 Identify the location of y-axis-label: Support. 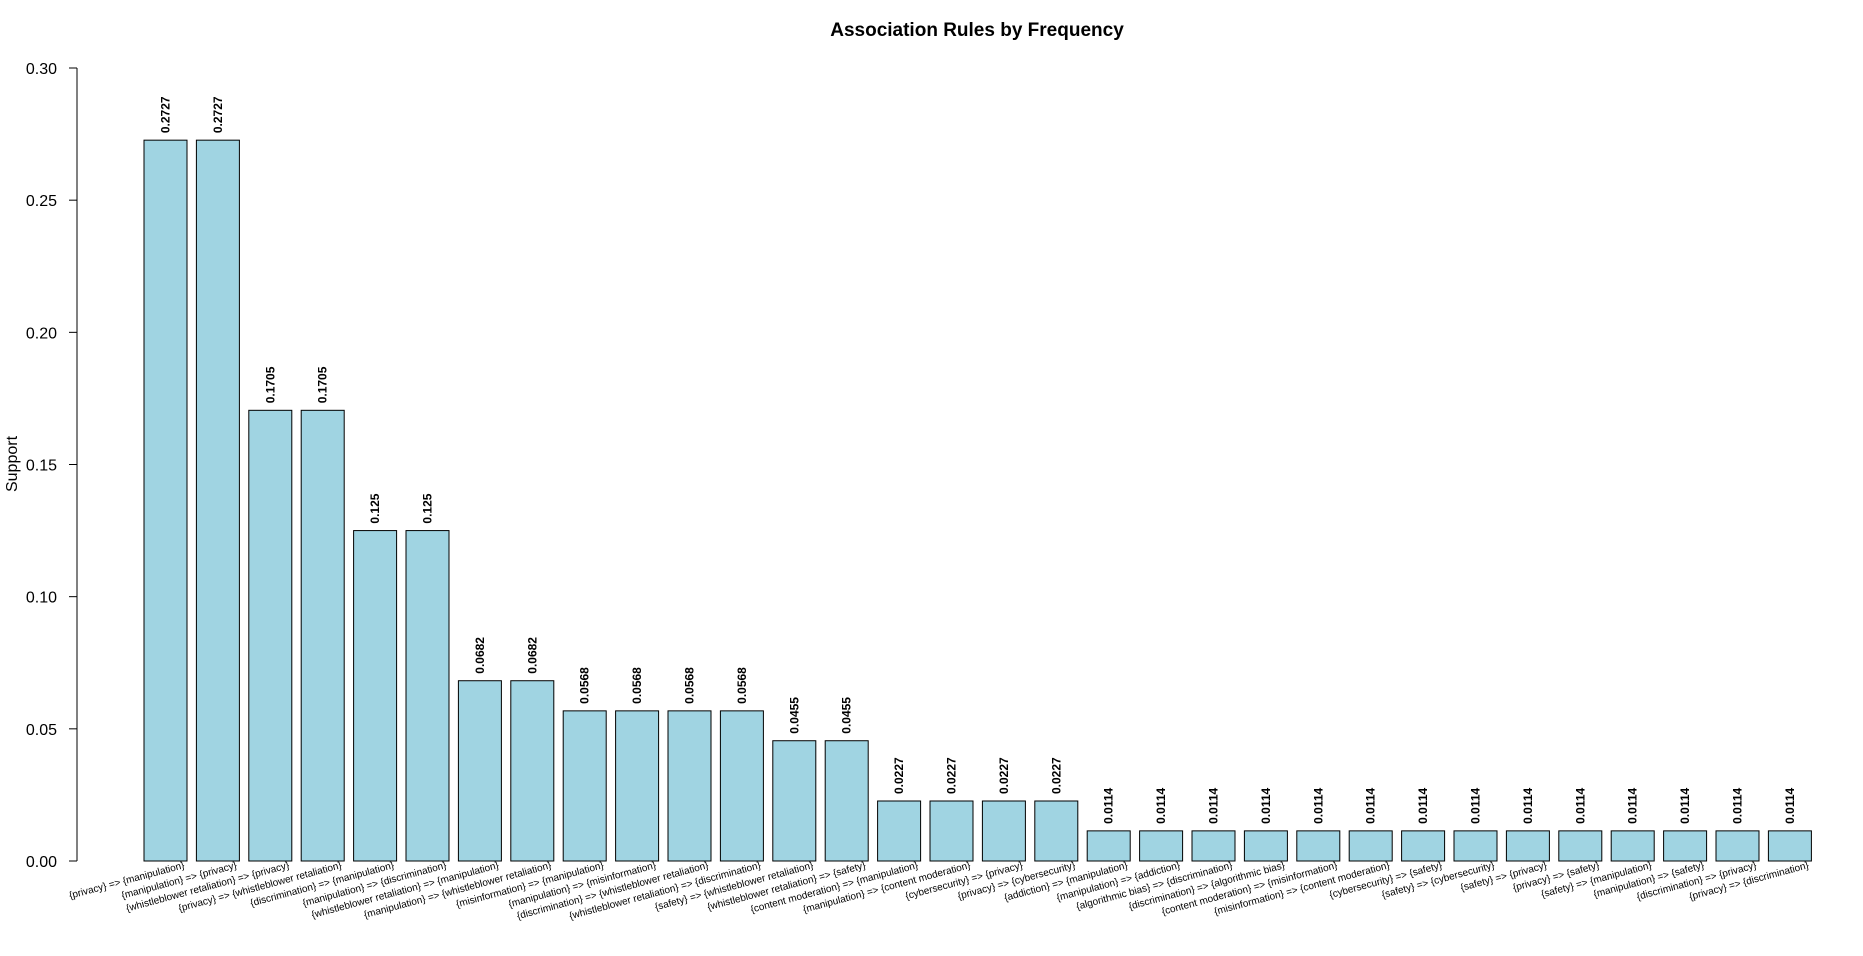
(12, 463).